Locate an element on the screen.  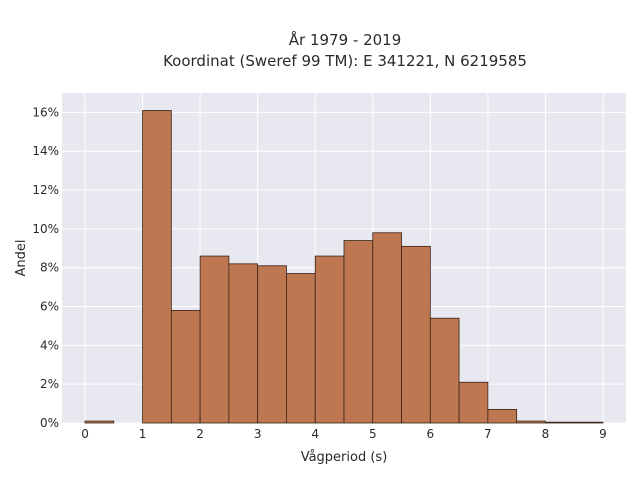
x-tick-label: 9 is located at coordinates (603, 434).